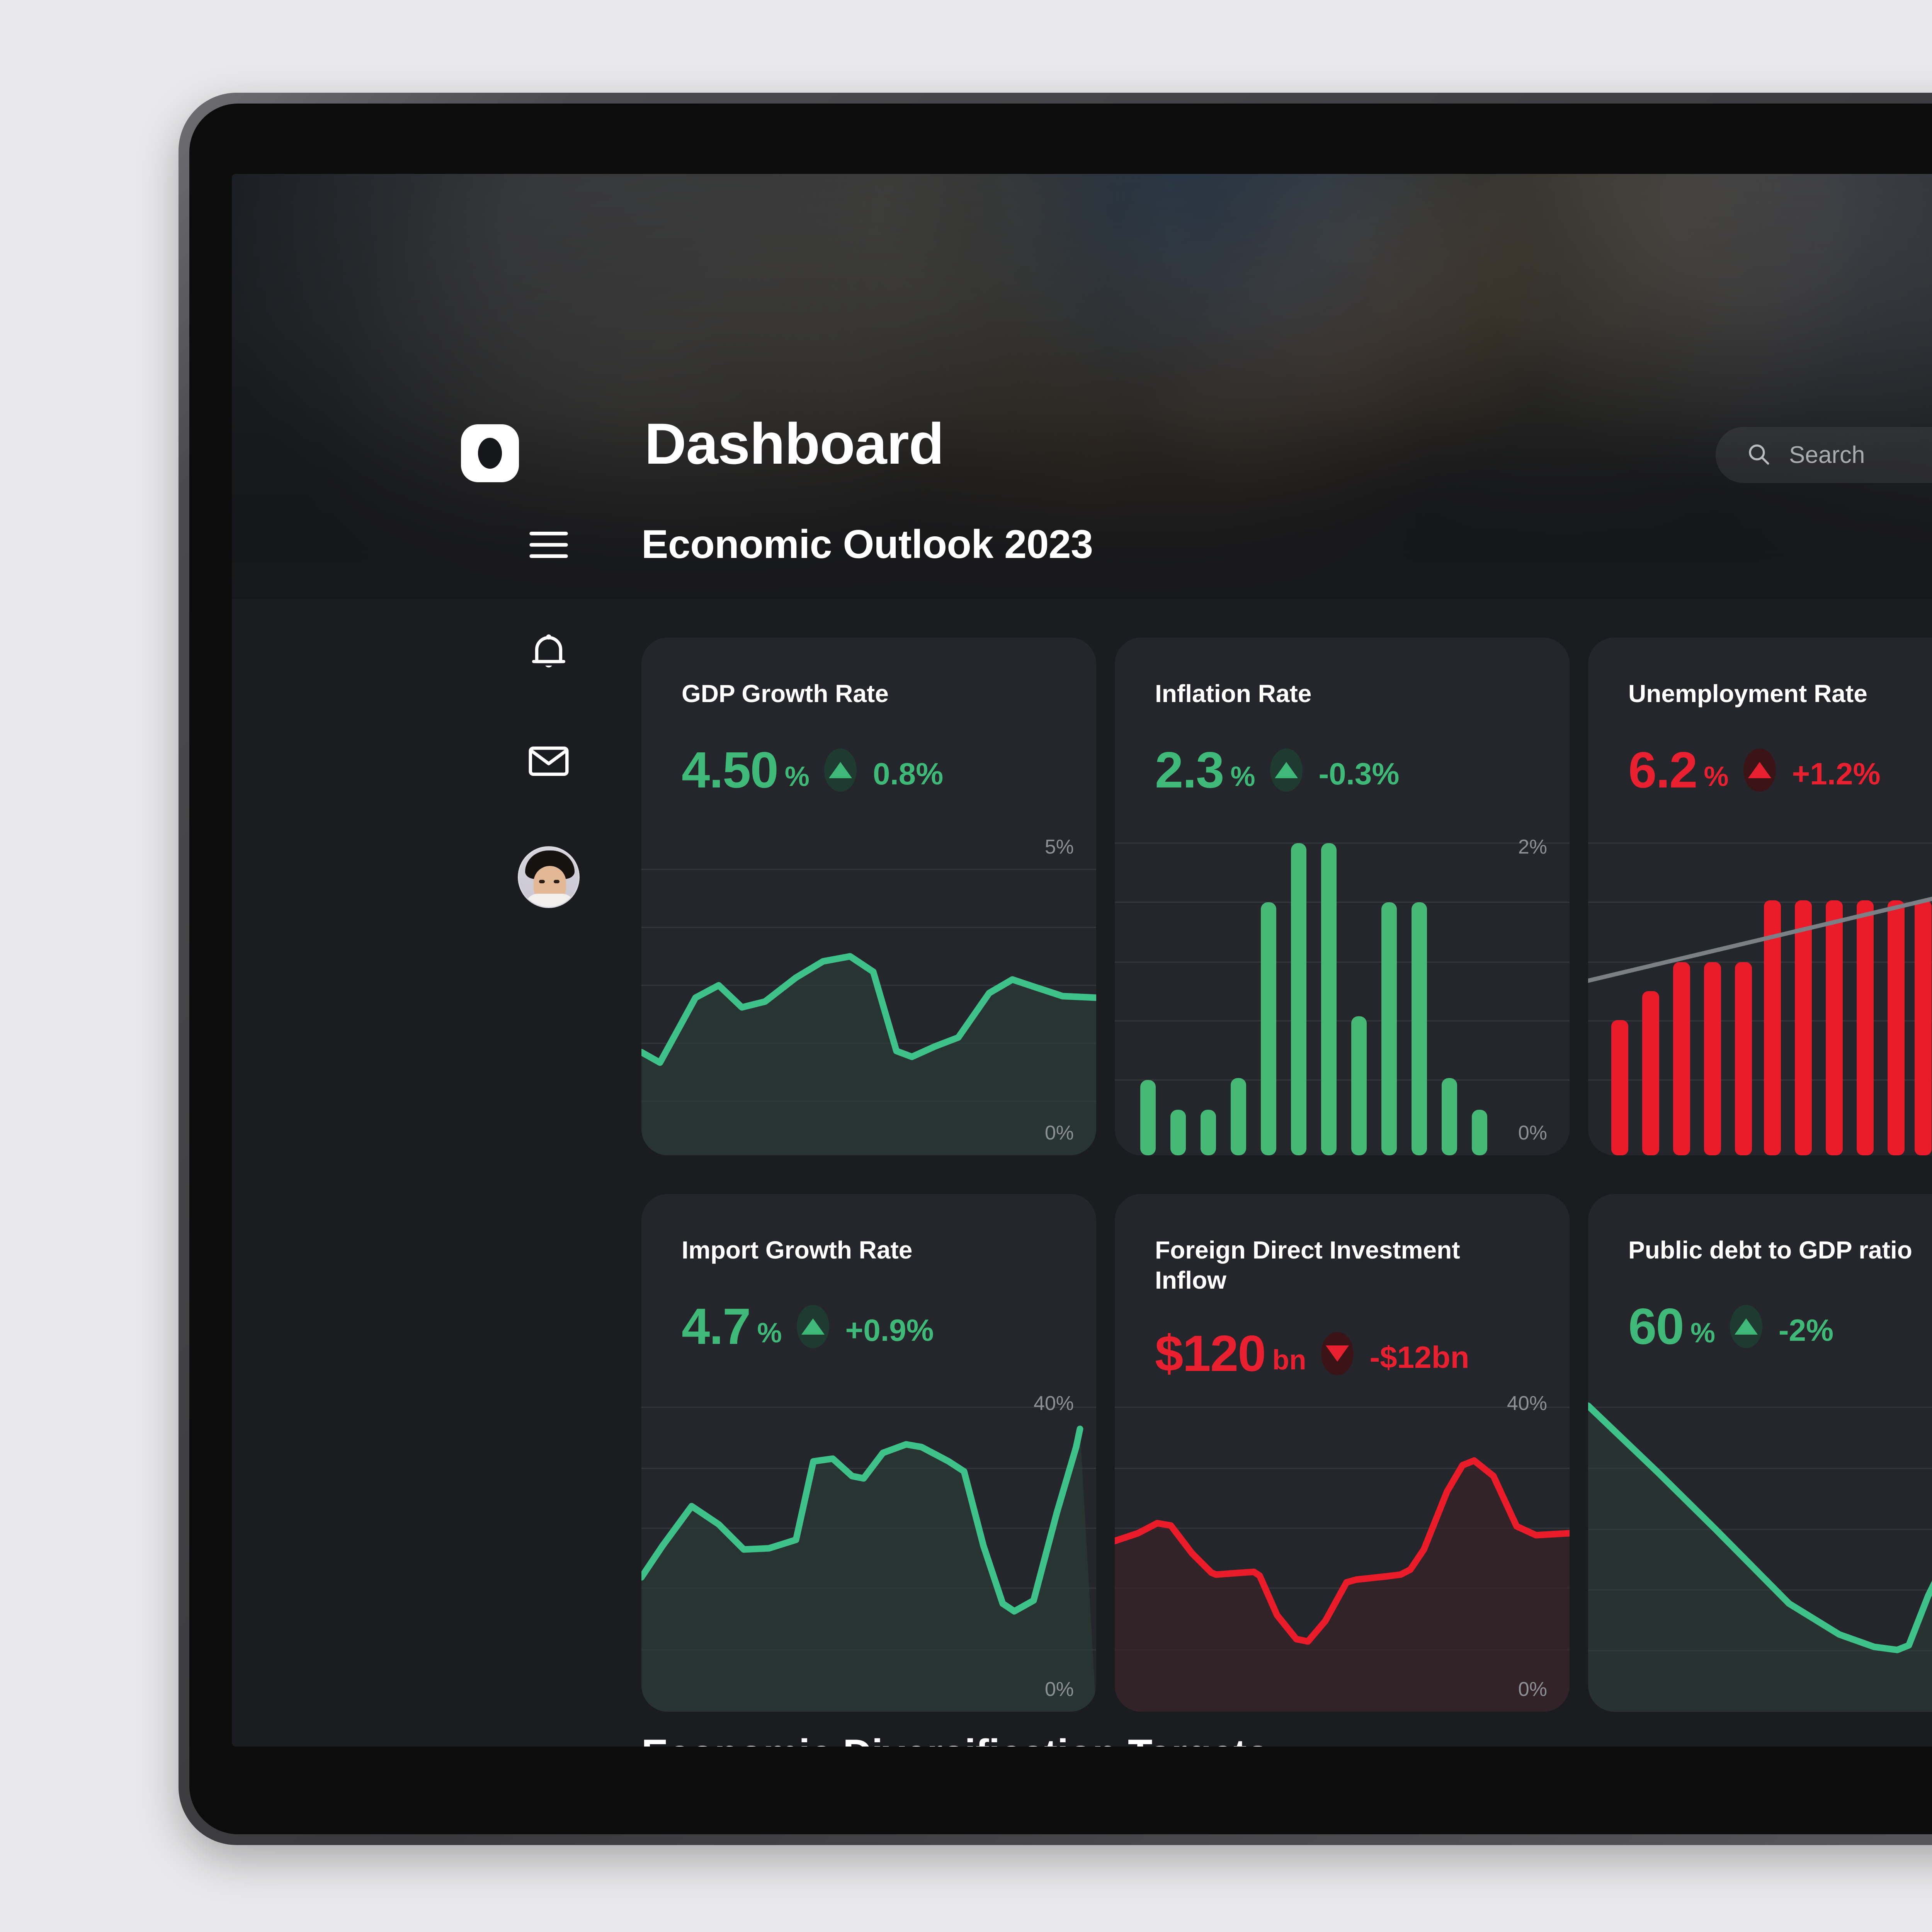 This screenshot has height=1932, width=1932. What do you see at coordinates (1211, 1354) in the screenshot?
I see `metric-value: $120` at bounding box center [1211, 1354].